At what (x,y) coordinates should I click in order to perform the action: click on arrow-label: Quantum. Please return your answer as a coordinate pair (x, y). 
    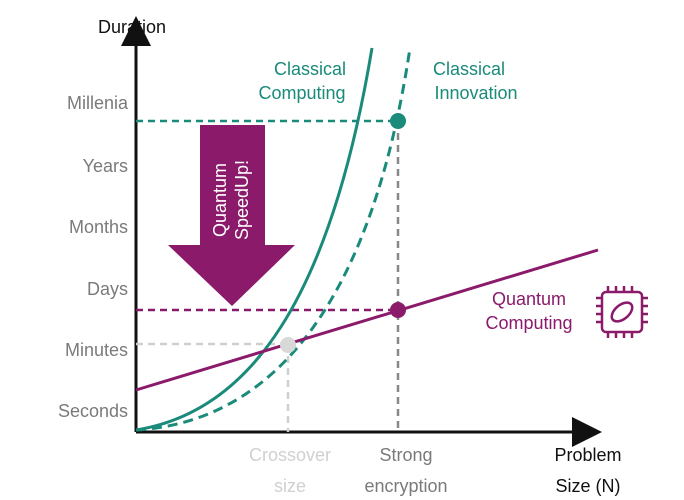
    Looking at the image, I should click on (220, 200).